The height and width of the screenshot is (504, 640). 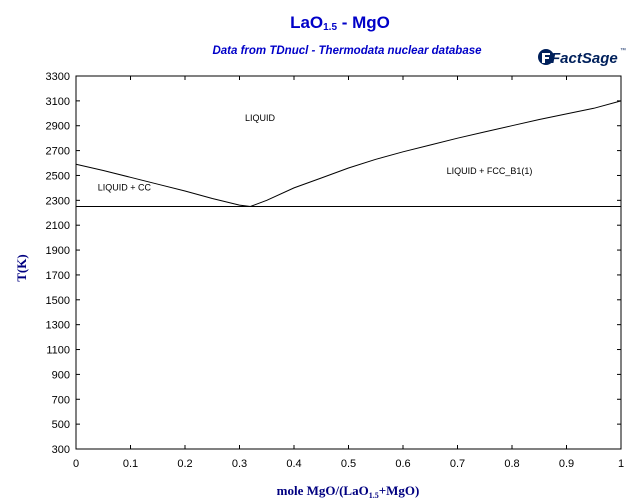 What do you see at coordinates (58, 77) in the screenshot?
I see `y-tick-label: 3300` at bounding box center [58, 77].